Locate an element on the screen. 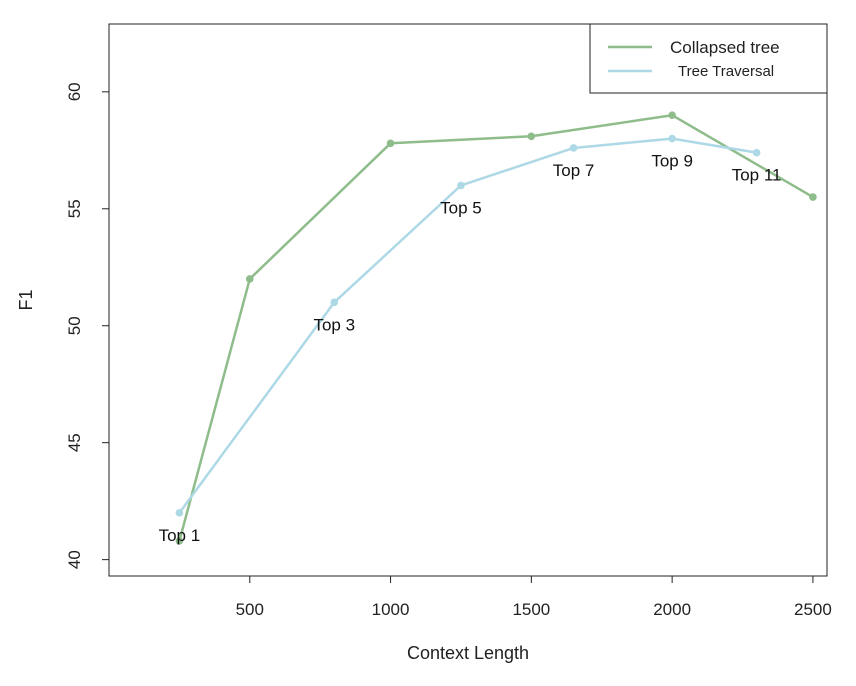 Image resolution: width=856 pixels, height=686 pixels. x-tick-label: 500 is located at coordinates (250, 609).